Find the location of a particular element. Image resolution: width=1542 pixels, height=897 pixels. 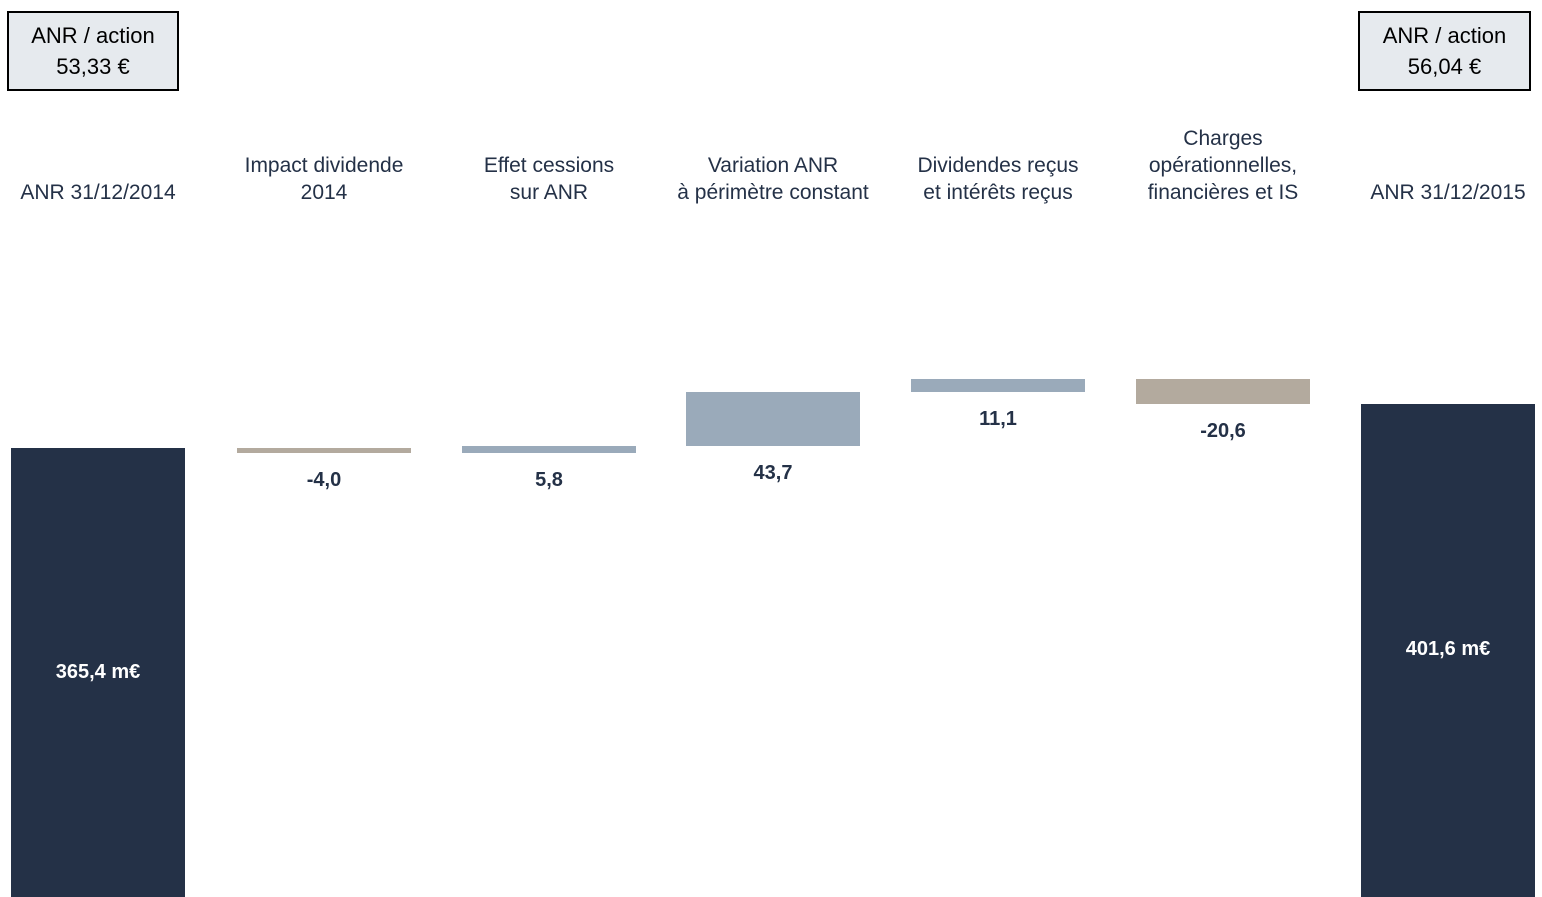

nav-per-share-value: 56,04 € is located at coordinates (1444, 66).